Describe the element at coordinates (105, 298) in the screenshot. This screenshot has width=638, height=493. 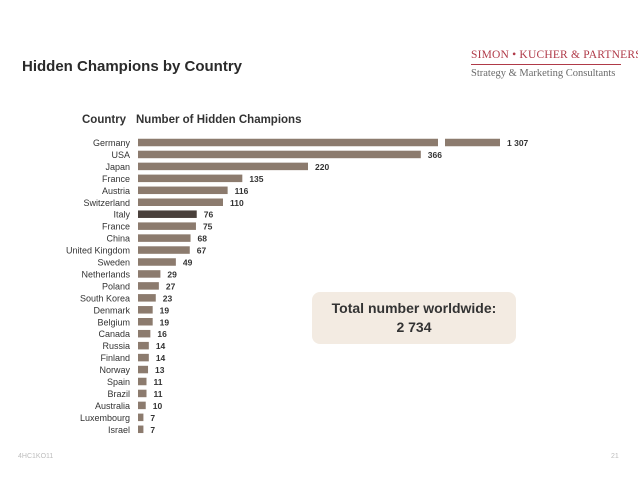
I see `category-label: South Korea` at that location.